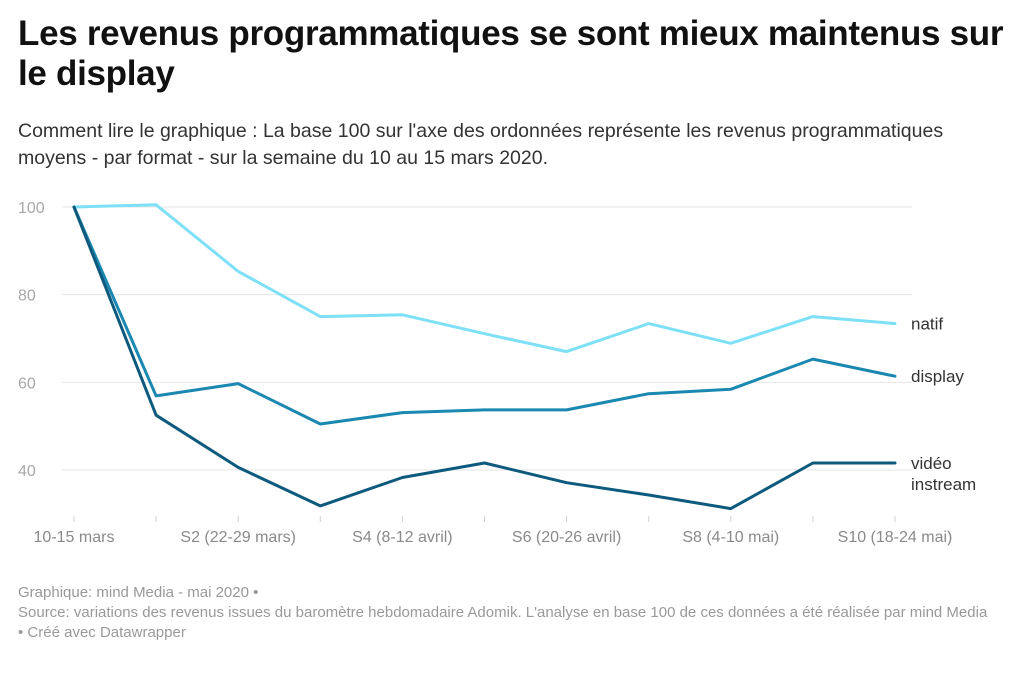 The width and height of the screenshot is (1024, 694). I want to click on series-label: vidéo instream, so click(943, 474).